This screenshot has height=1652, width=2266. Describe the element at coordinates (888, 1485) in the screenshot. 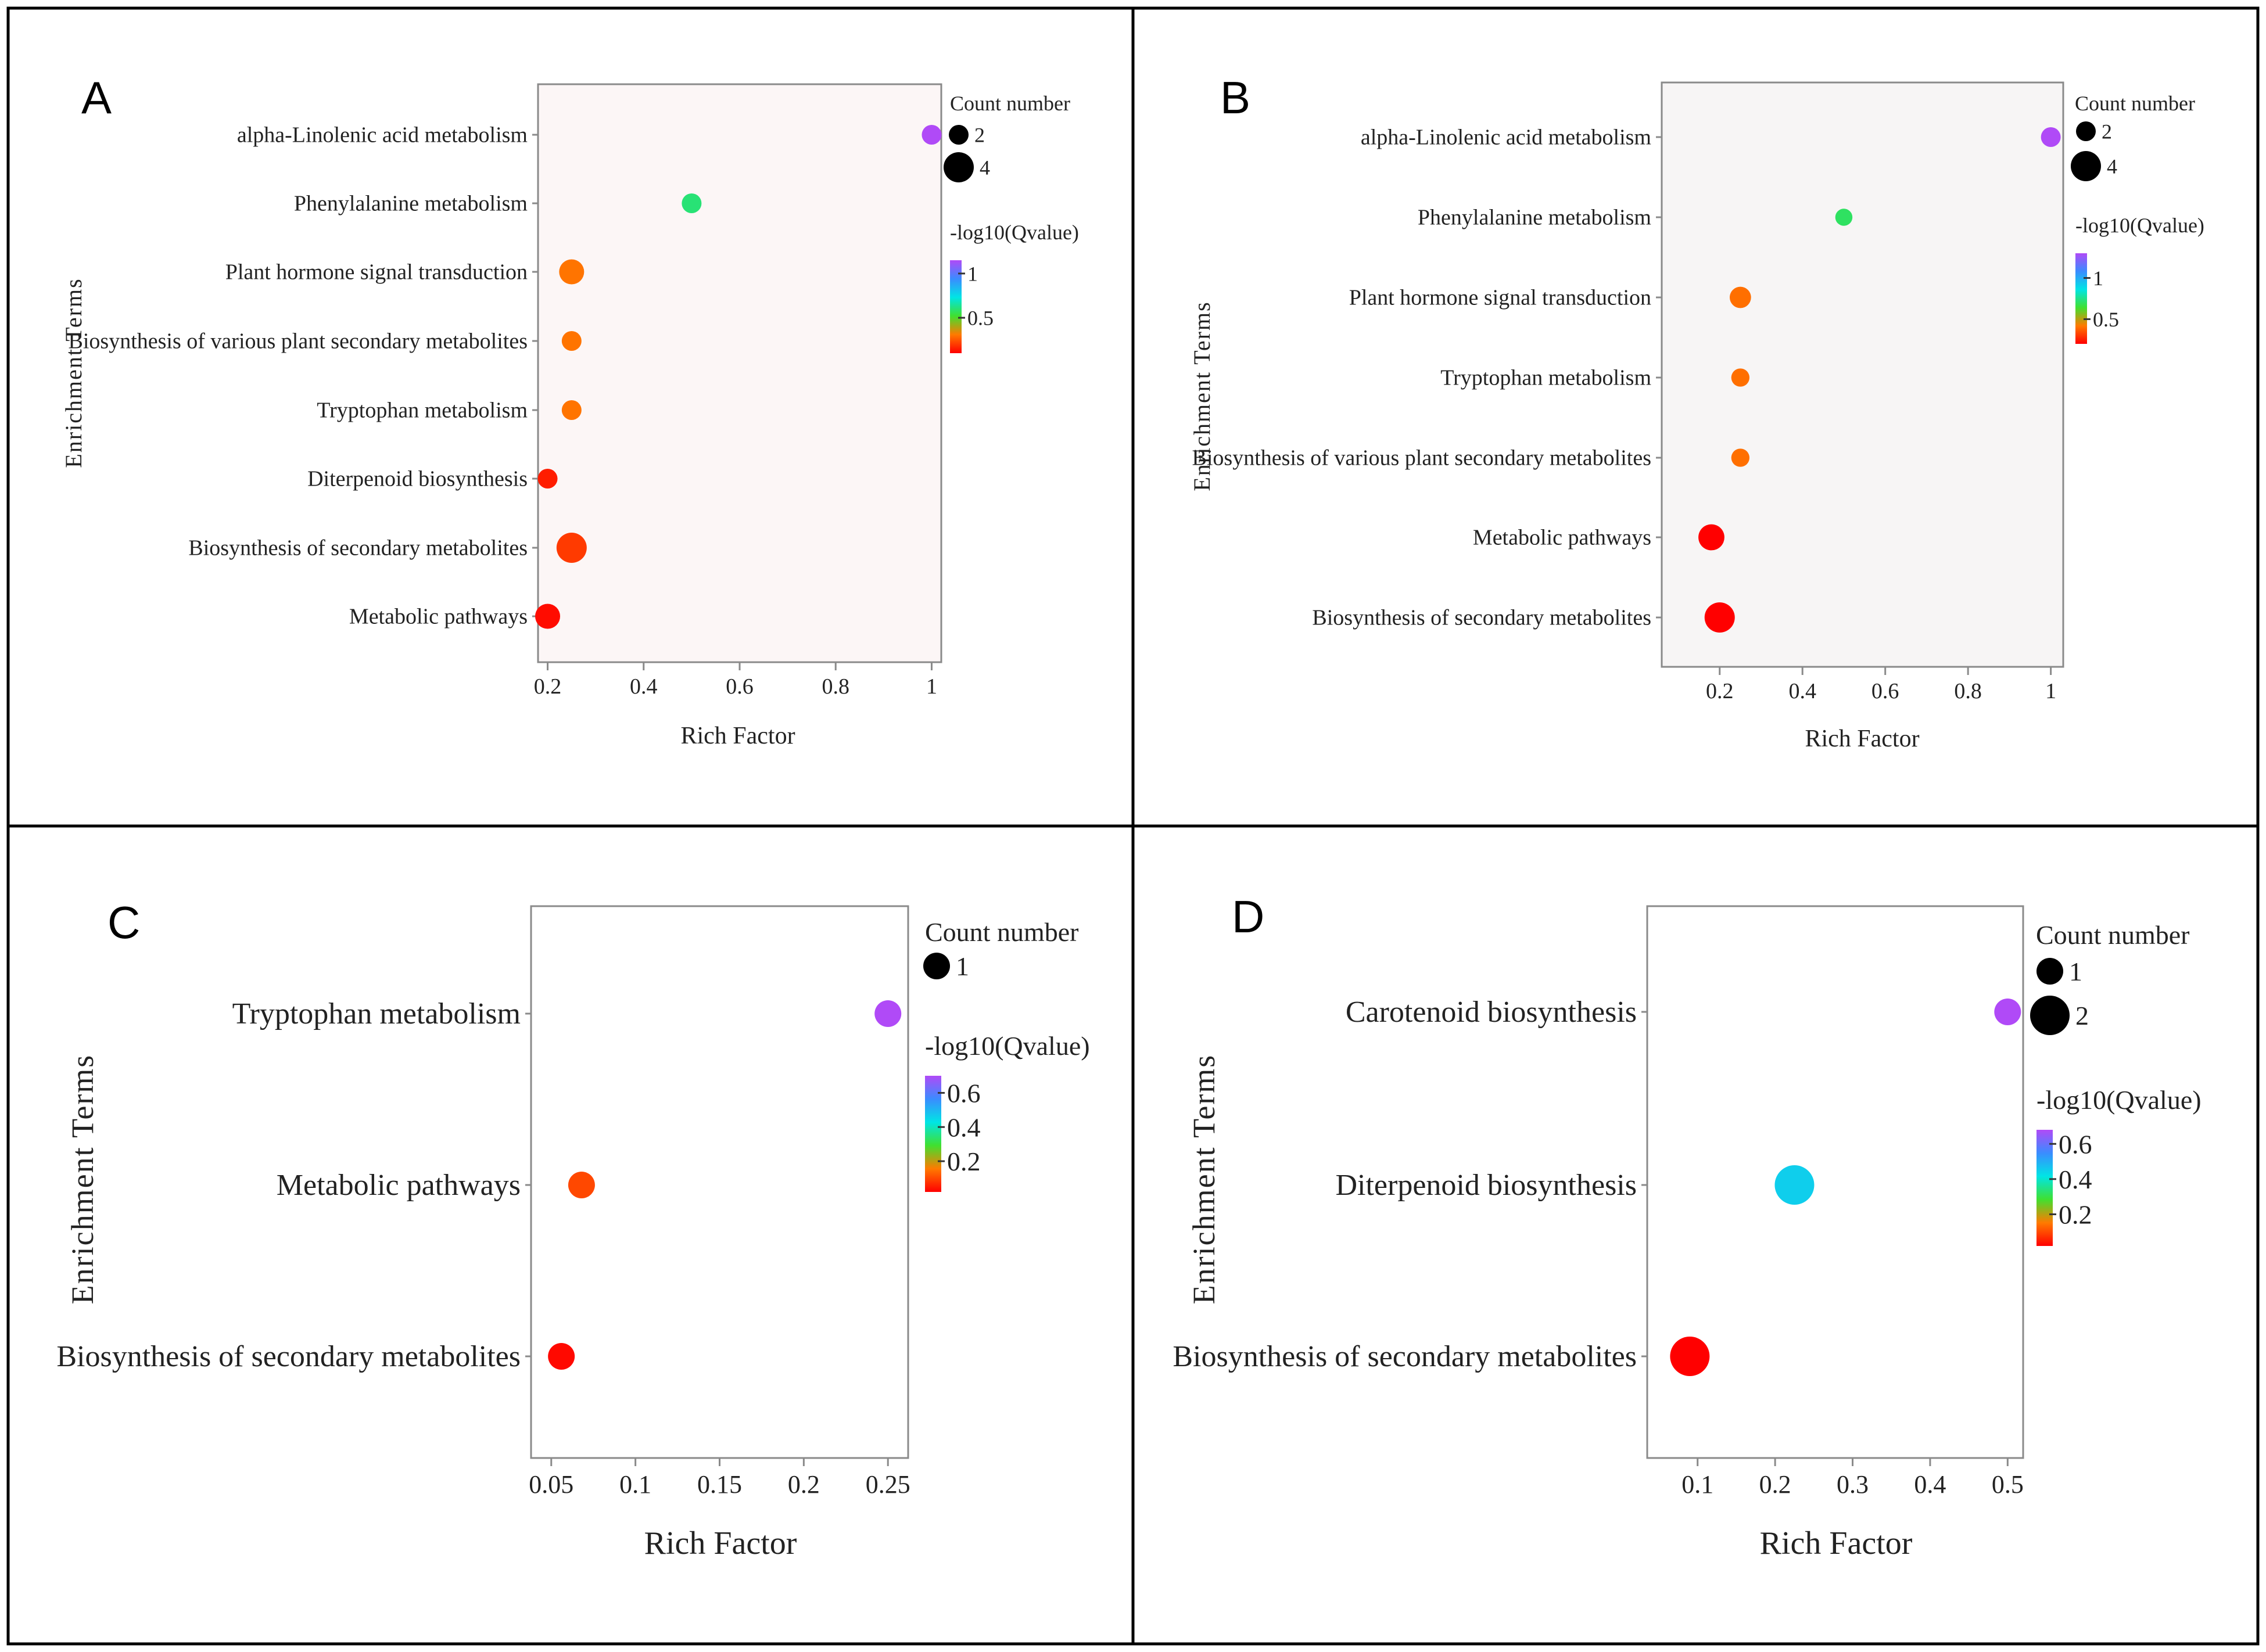

I see `x-tick-label: 0.25` at that location.